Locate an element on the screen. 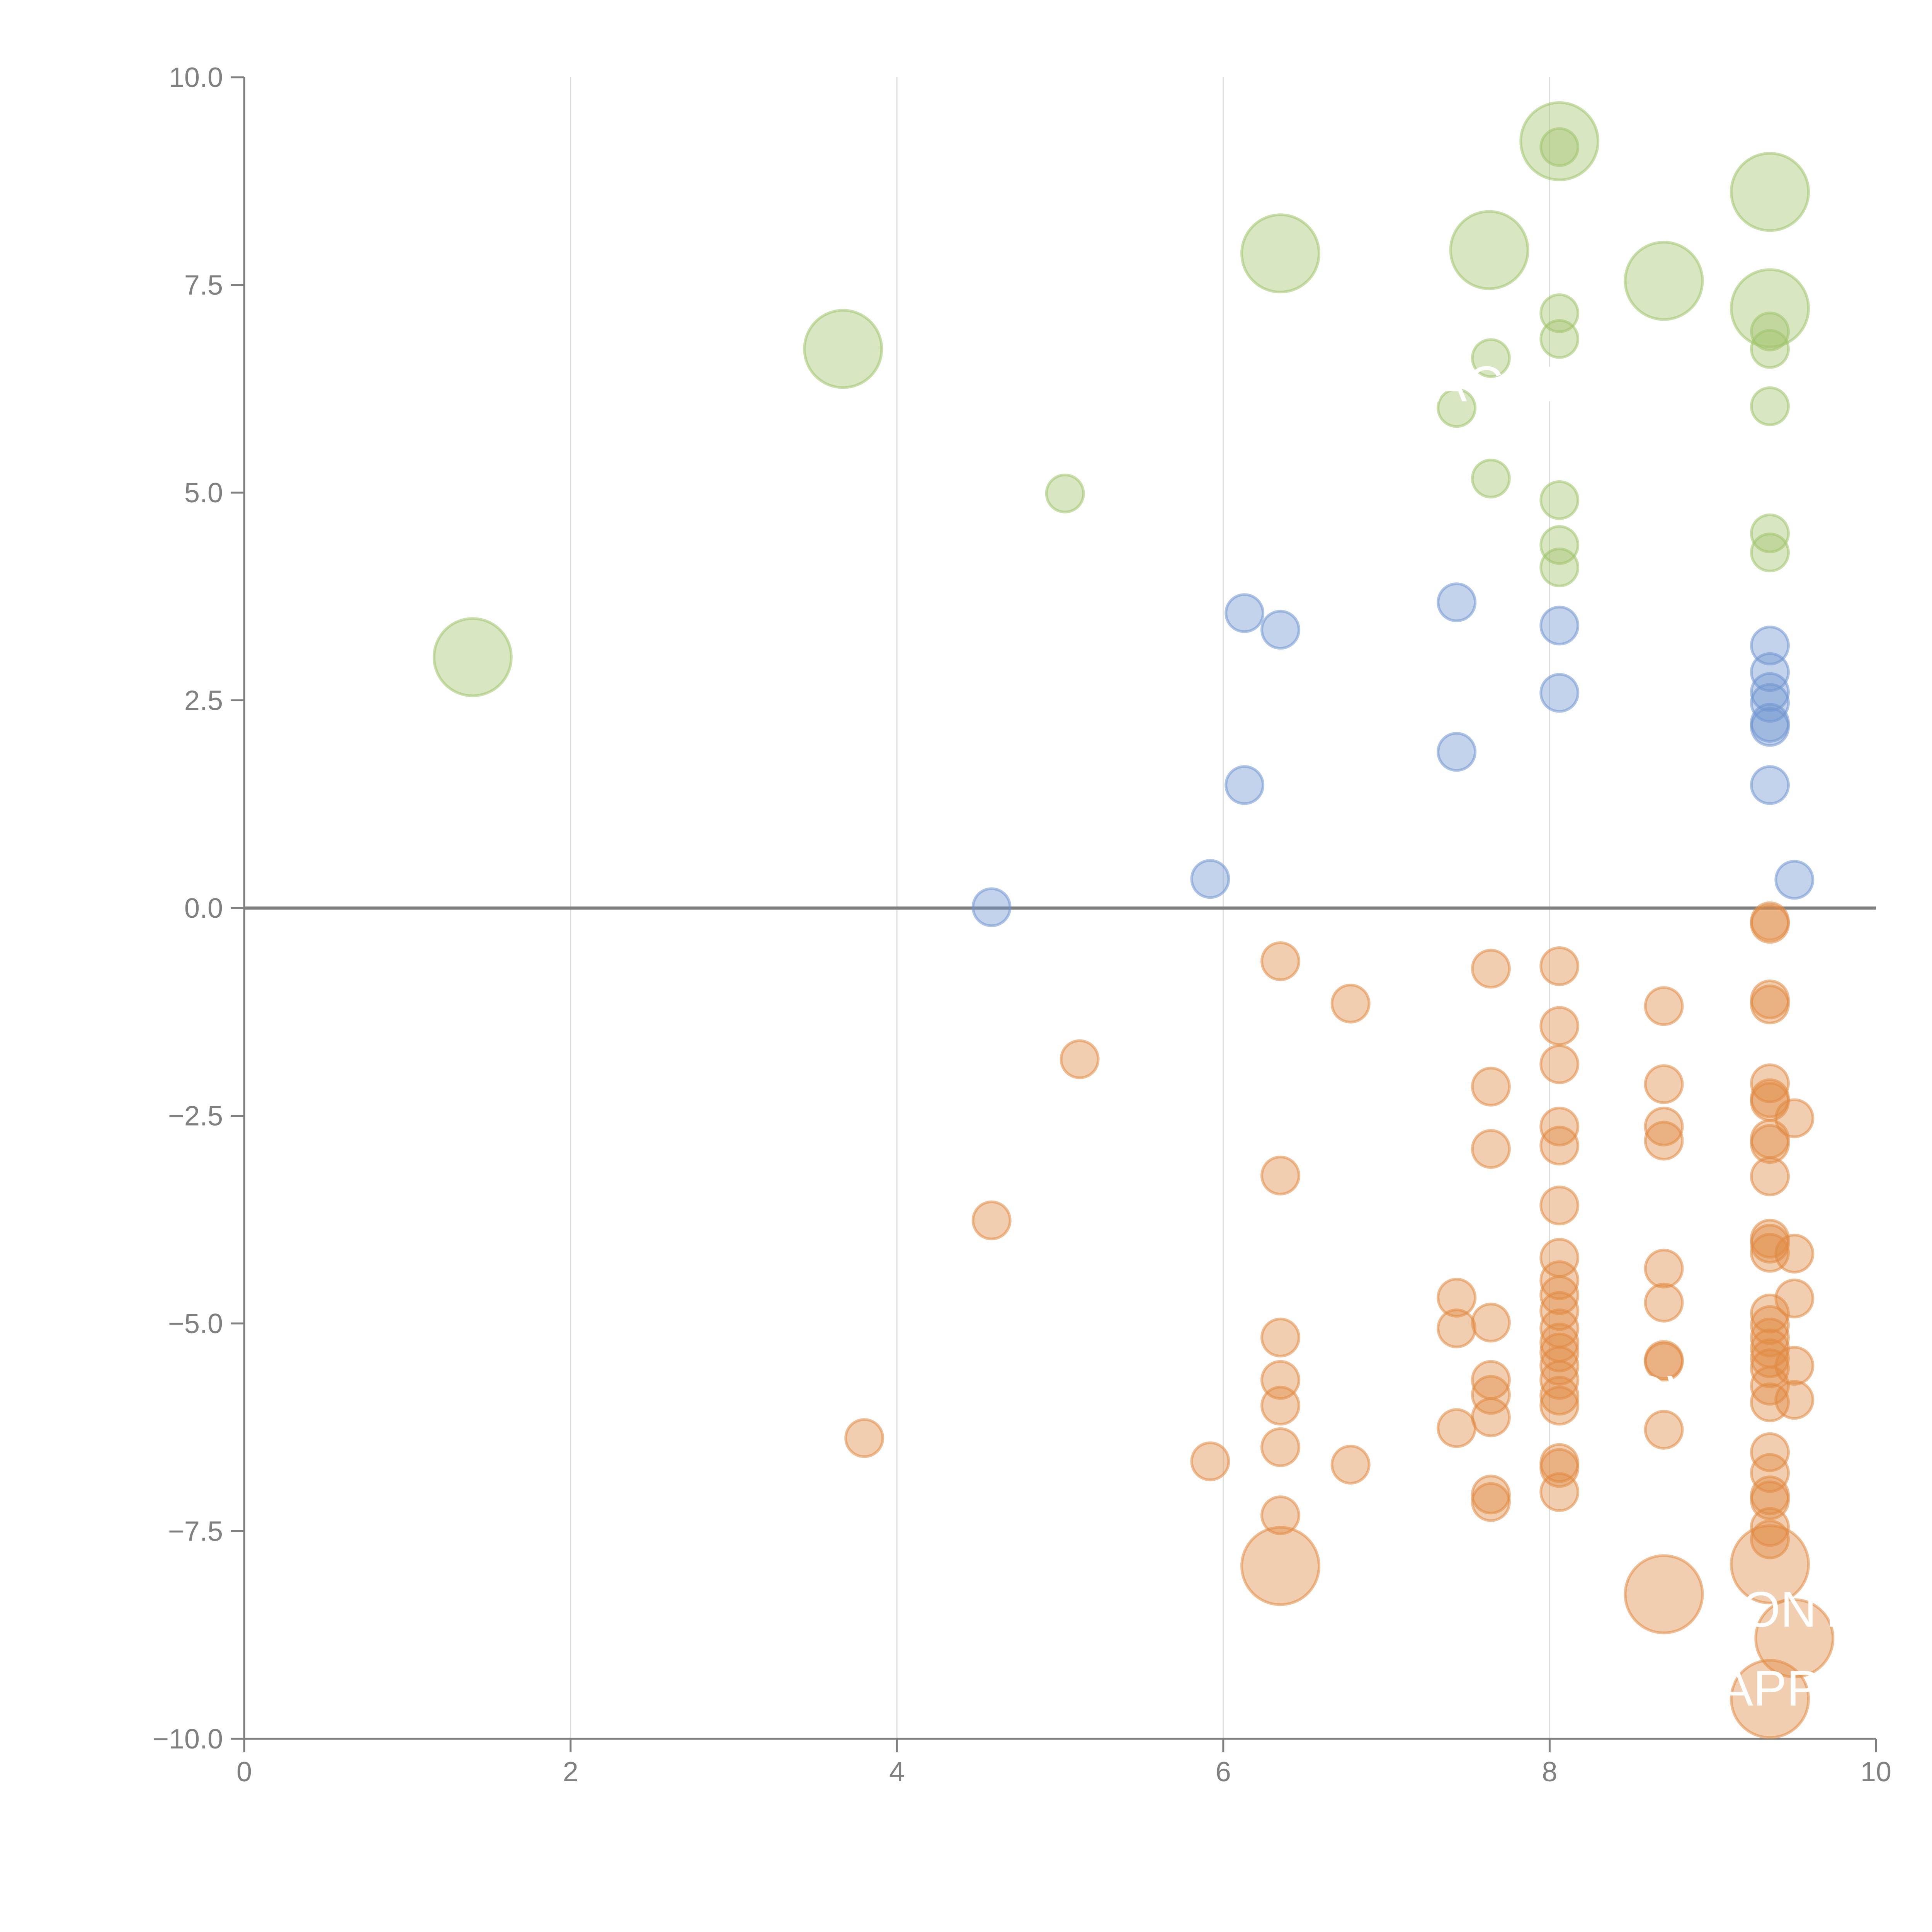 This screenshot has width=1932, height=1932. y-tick-label: 7.5 is located at coordinates (204, 285).